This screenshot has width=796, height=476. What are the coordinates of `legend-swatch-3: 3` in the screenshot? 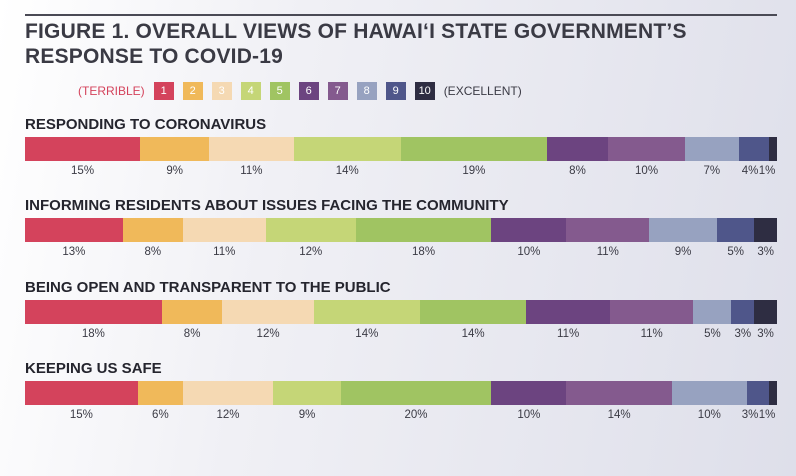 It's located at (221, 91).